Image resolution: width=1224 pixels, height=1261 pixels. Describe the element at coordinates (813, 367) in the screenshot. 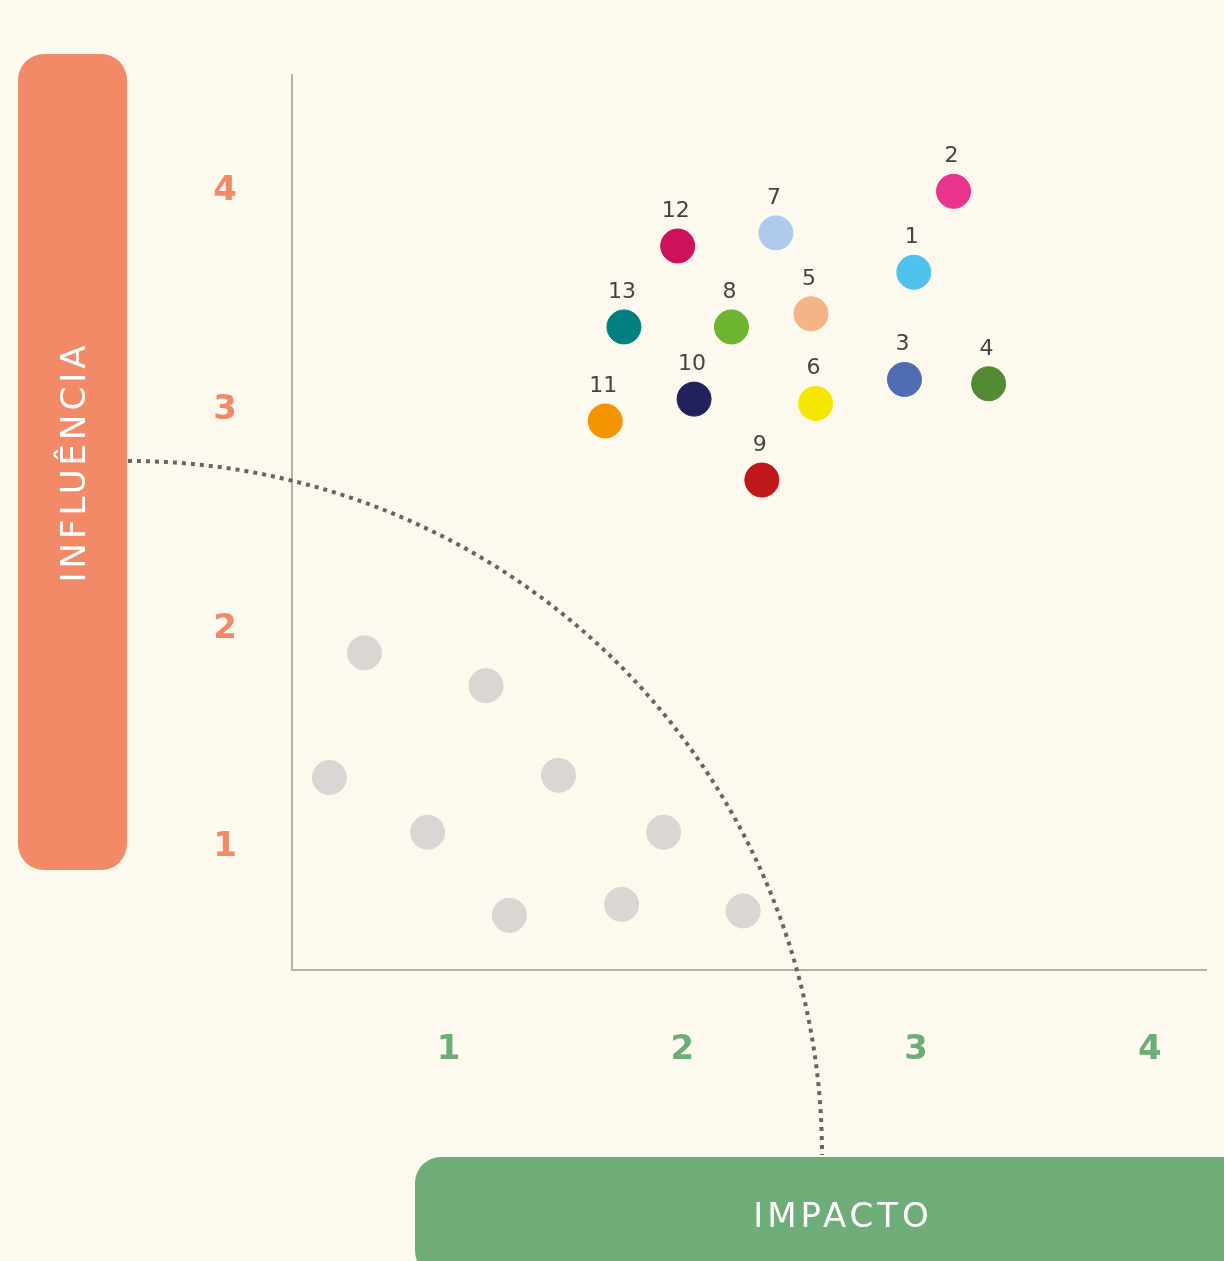

I see `series-label: 6` at that location.